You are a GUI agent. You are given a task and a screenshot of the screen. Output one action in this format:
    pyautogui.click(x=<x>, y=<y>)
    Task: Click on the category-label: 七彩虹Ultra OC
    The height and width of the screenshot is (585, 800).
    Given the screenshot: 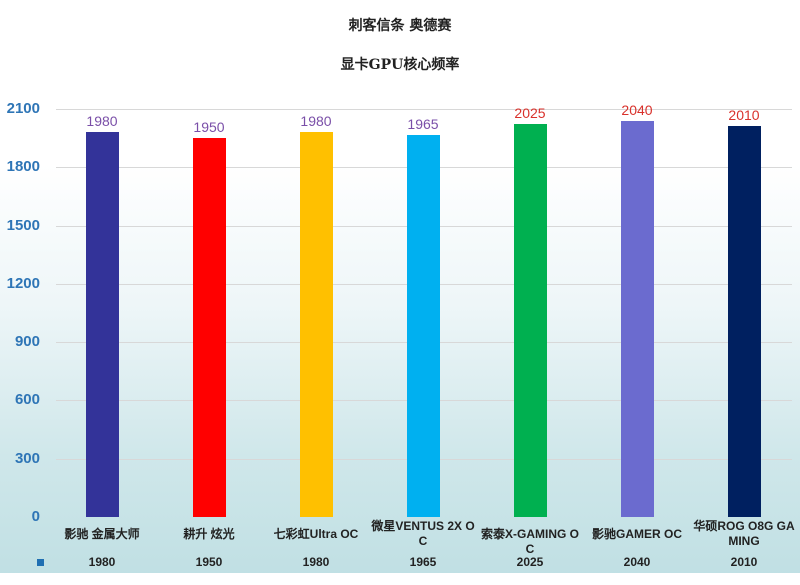 What is the action you would take?
    pyautogui.click(x=316, y=534)
    